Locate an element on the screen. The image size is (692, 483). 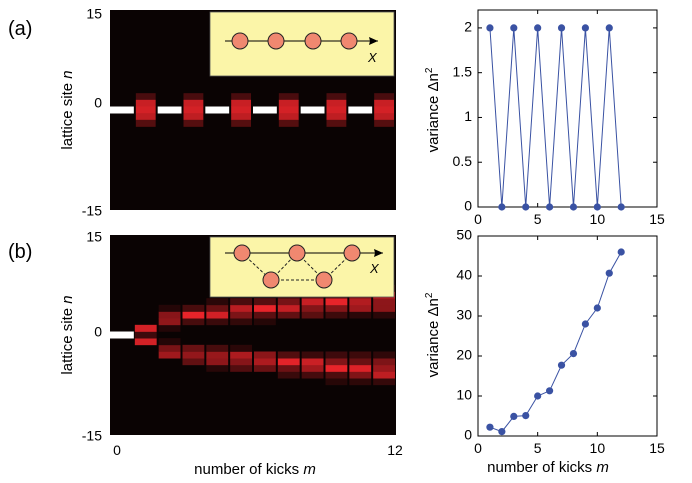
y-tick-label: 0 is located at coordinates (468, 206).